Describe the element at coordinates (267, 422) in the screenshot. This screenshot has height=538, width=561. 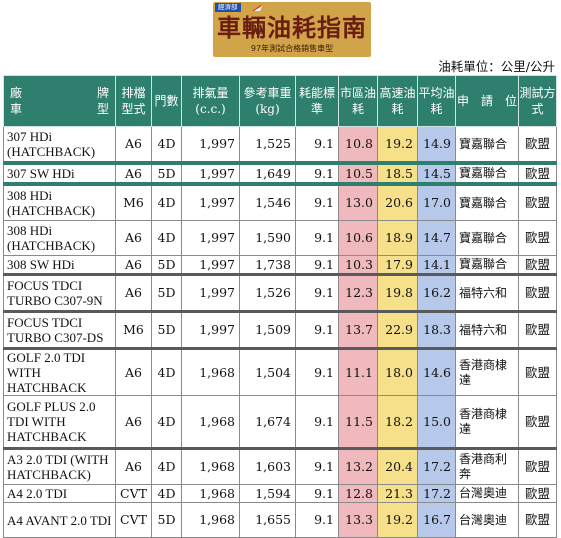
I see `cell-weight: 1,674` at that location.